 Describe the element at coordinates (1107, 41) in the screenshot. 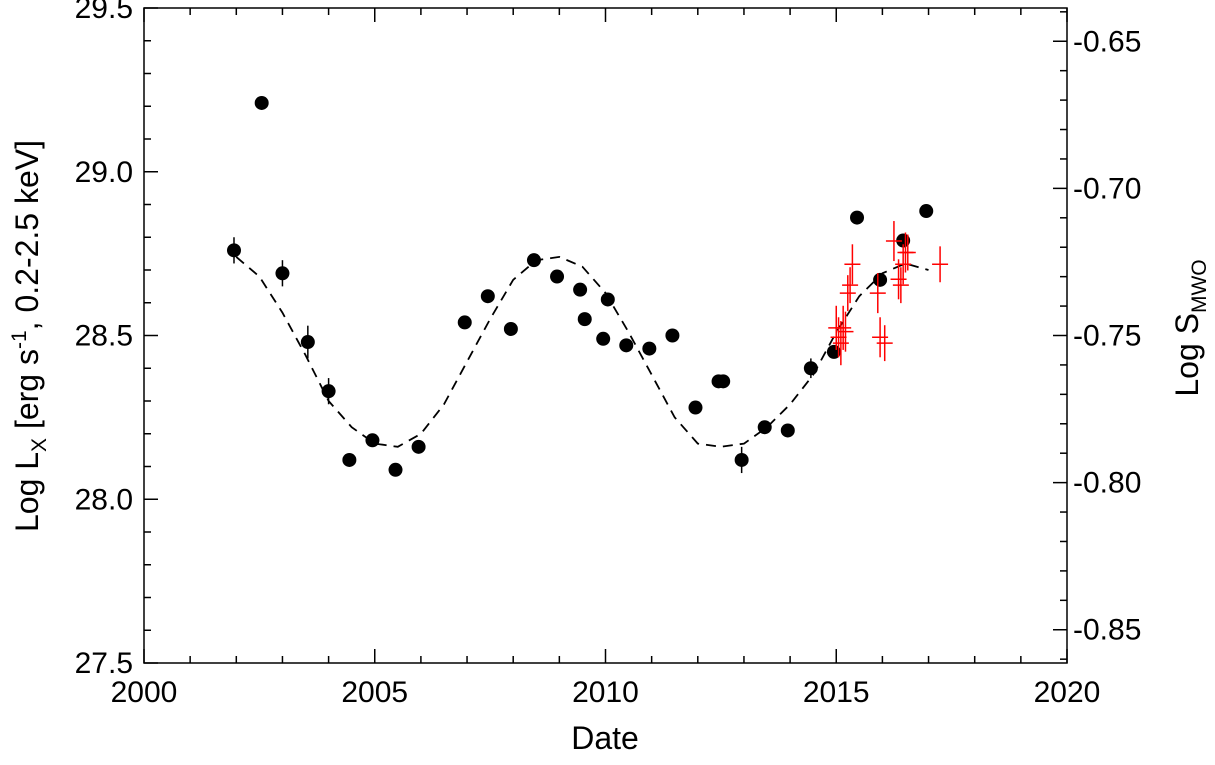

I see `y2-tick-label: -0.65` at that location.